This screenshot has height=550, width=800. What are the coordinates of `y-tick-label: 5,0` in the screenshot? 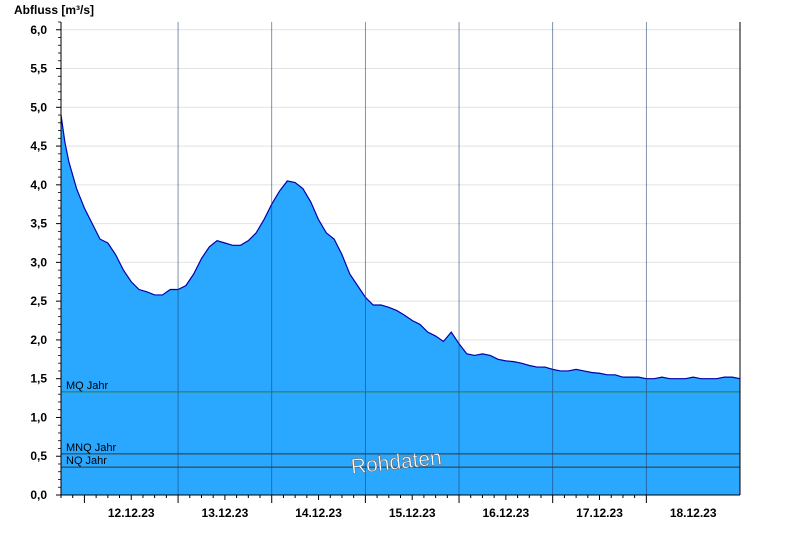 It's located at (38, 107).